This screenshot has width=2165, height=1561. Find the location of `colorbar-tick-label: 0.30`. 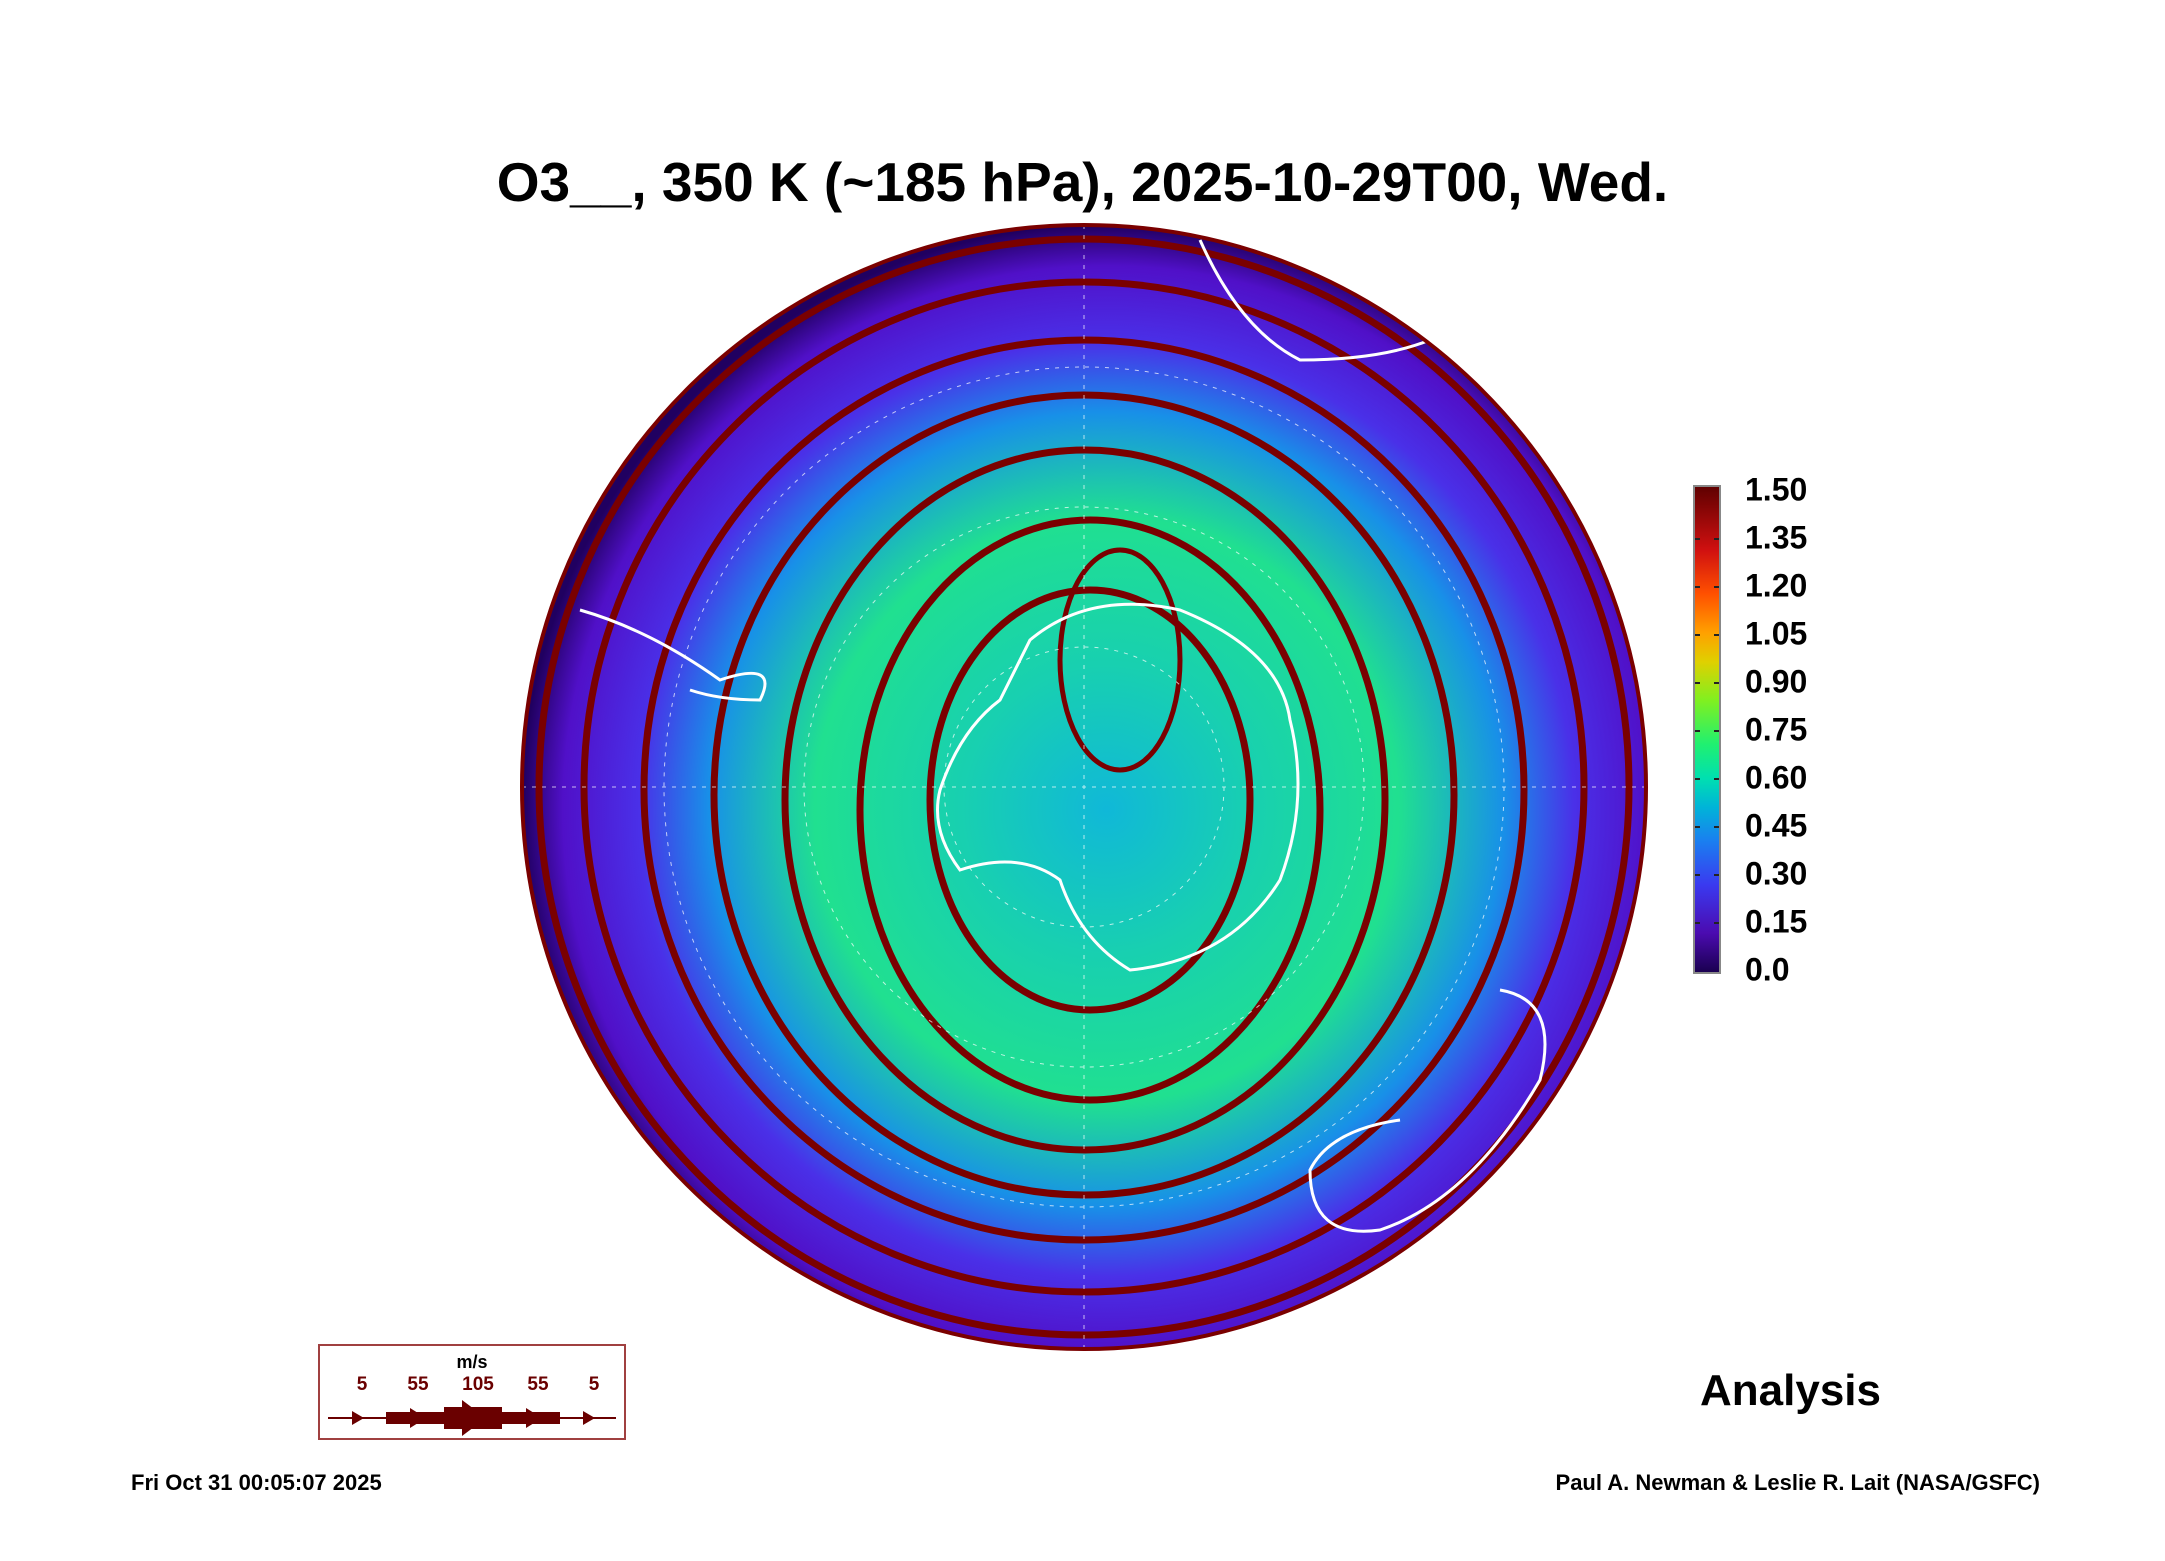

colorbar-tick-label: 0.30 is located at coordinates (1776, 873).